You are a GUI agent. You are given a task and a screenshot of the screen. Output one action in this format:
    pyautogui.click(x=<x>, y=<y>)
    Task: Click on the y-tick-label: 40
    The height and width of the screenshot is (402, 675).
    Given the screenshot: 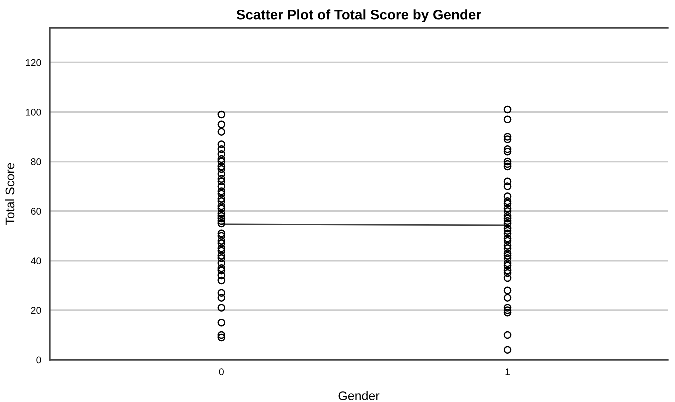 What is the action you would take?
    pyautogui.click(x=36, y=261)
    